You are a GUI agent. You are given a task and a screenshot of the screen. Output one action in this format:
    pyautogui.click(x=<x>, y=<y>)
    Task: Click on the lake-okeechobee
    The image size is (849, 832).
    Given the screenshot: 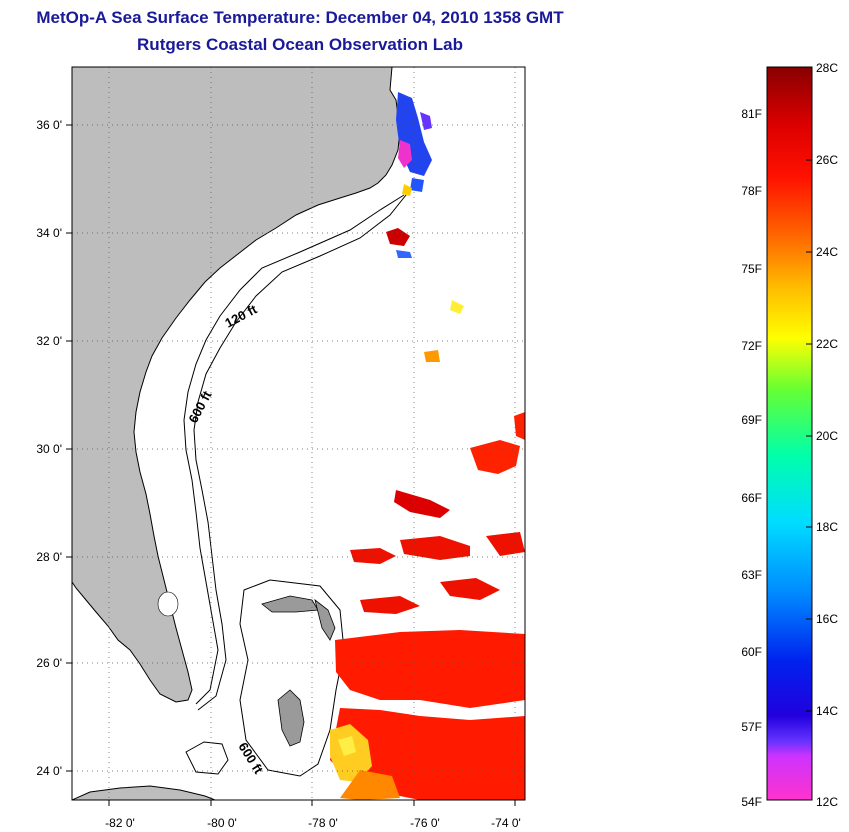 What is the action you would take?
    pyautogui.click(x=168, y=604)
    